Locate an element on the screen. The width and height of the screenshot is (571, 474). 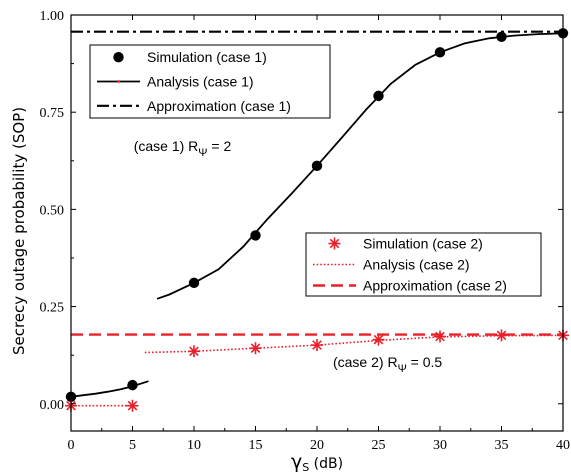
y-tick-label: 1.00 is located at coordinates (52, 16).